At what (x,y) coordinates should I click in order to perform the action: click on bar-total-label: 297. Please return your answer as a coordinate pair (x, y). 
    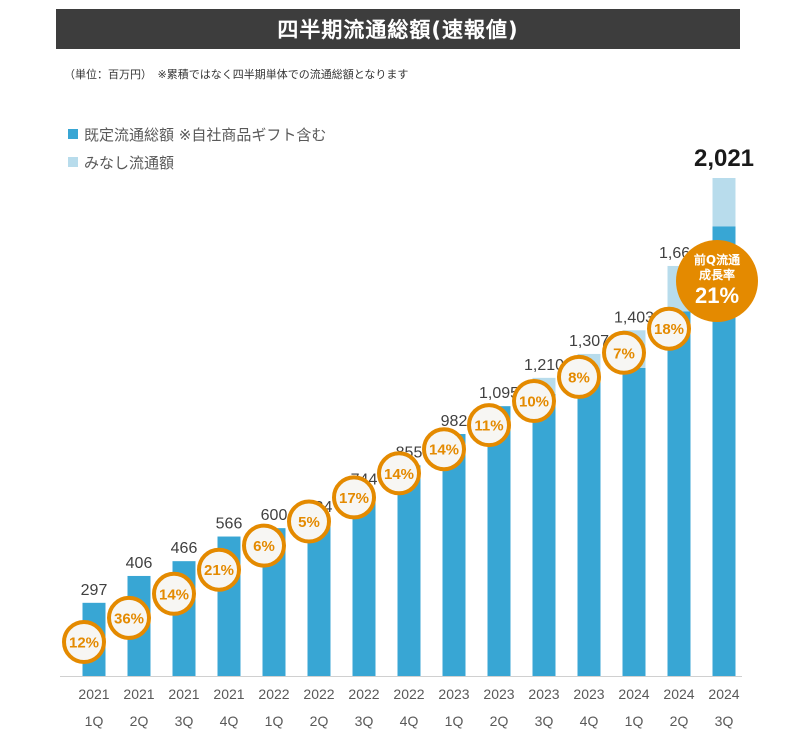
    Looking at the image, I should click on (94, 590).